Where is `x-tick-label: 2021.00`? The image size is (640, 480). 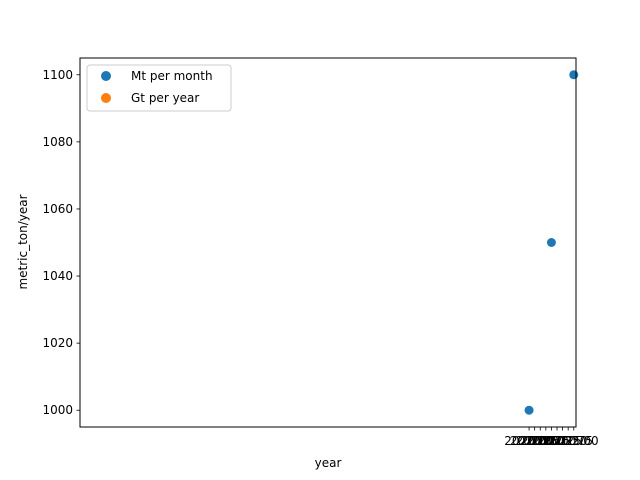
x-tick-label: 2021.00 is located at coordinates (552, 441).